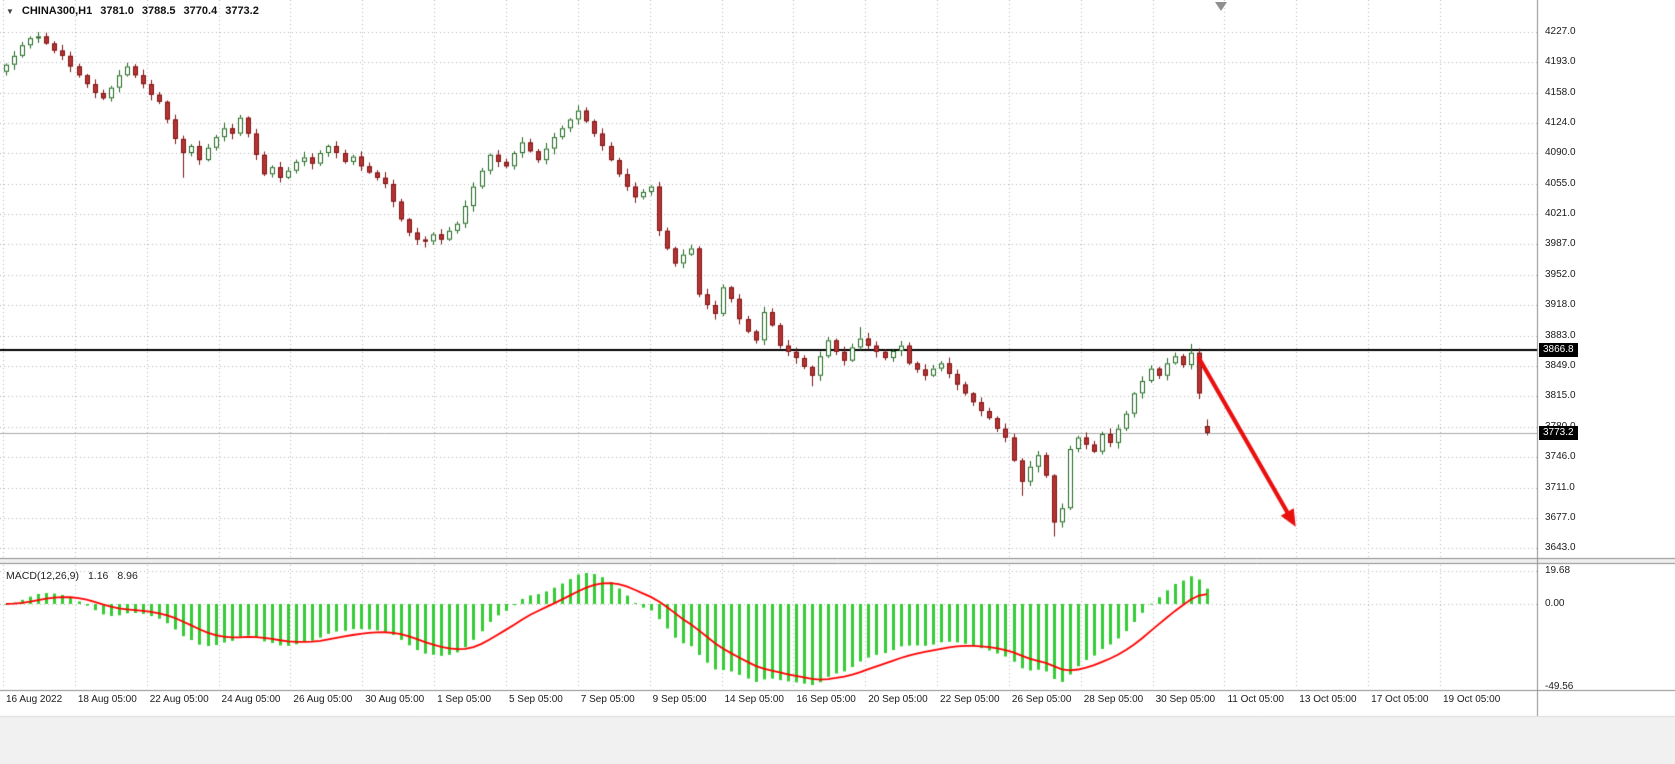  I want to click on quote-high: 3788.5, so click(158, 11).